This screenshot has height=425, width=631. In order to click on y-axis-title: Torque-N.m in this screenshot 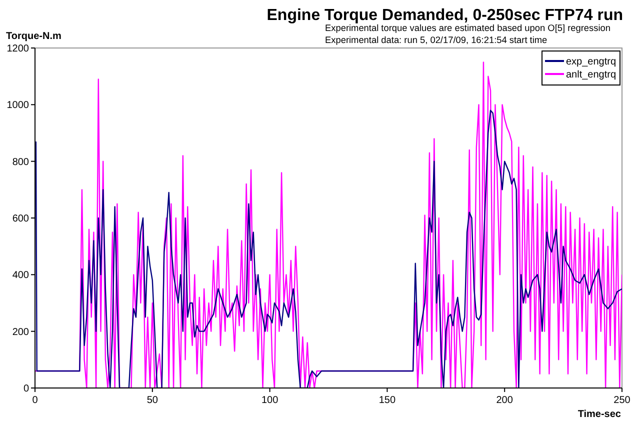, I will do `click(34, 36)`.